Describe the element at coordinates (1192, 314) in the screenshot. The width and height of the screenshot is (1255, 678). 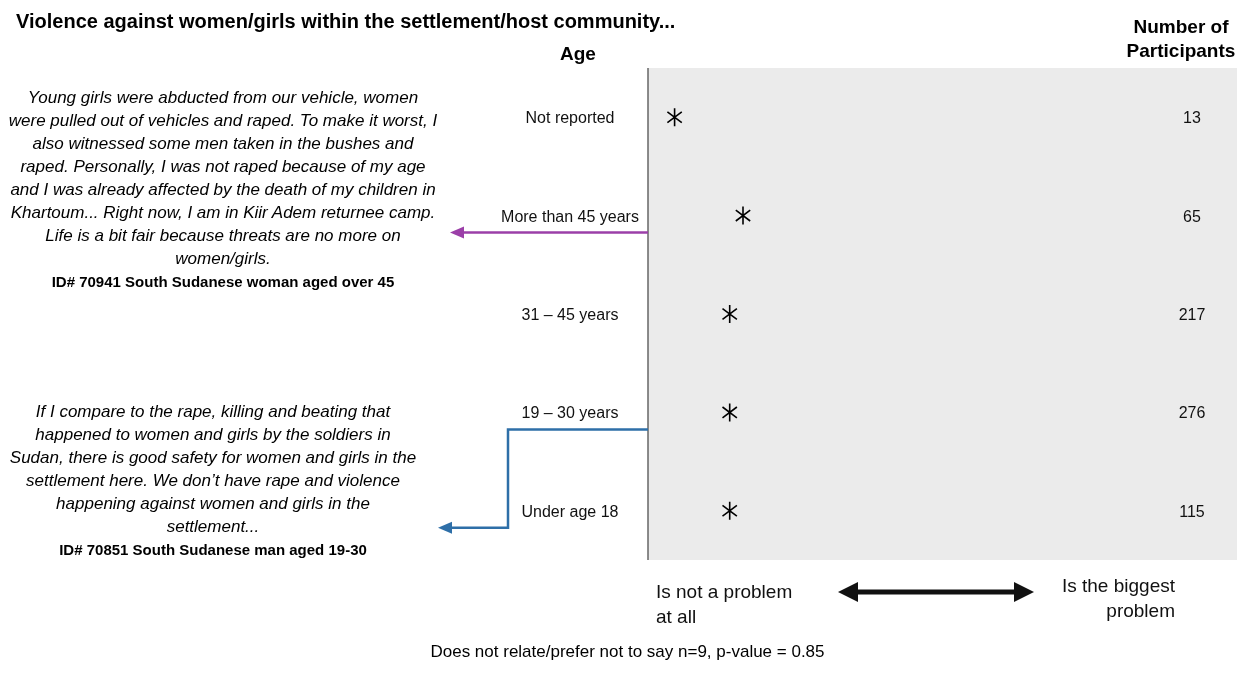
I see `y2-tick-label: 217` at that location.